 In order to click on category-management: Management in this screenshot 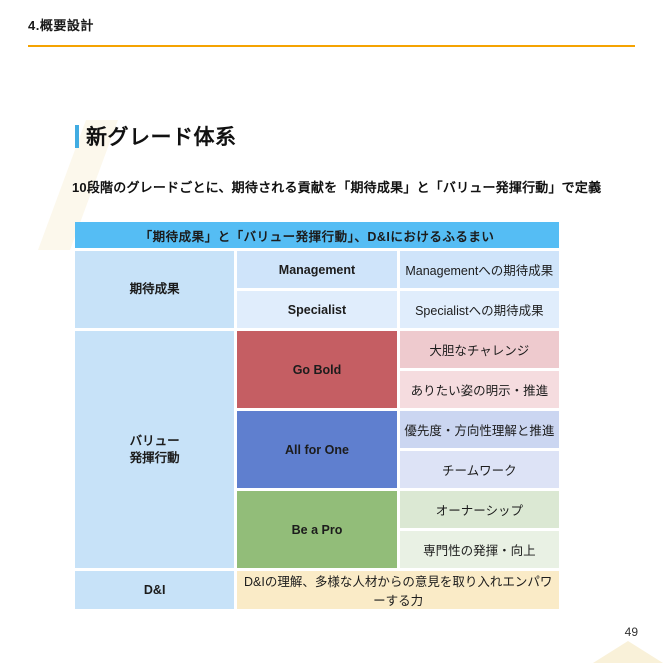, I will do `click(317, 269)`.